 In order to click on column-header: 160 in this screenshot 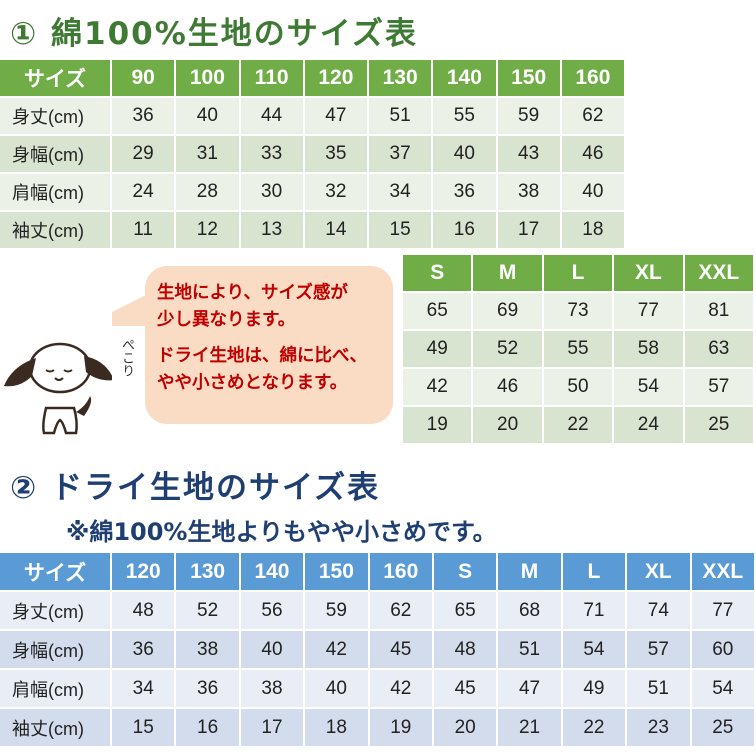, I will do `click(401, 572)`.